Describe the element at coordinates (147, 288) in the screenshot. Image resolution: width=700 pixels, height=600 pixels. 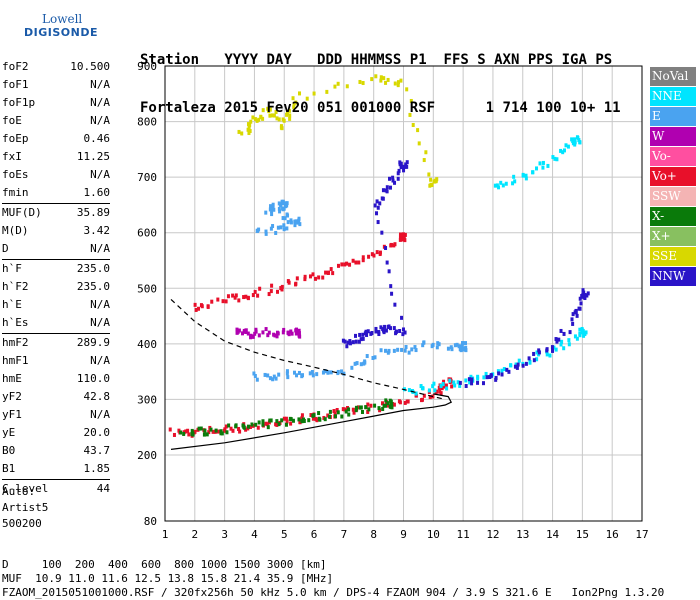
I see `y-tick-label: 500` at that location.